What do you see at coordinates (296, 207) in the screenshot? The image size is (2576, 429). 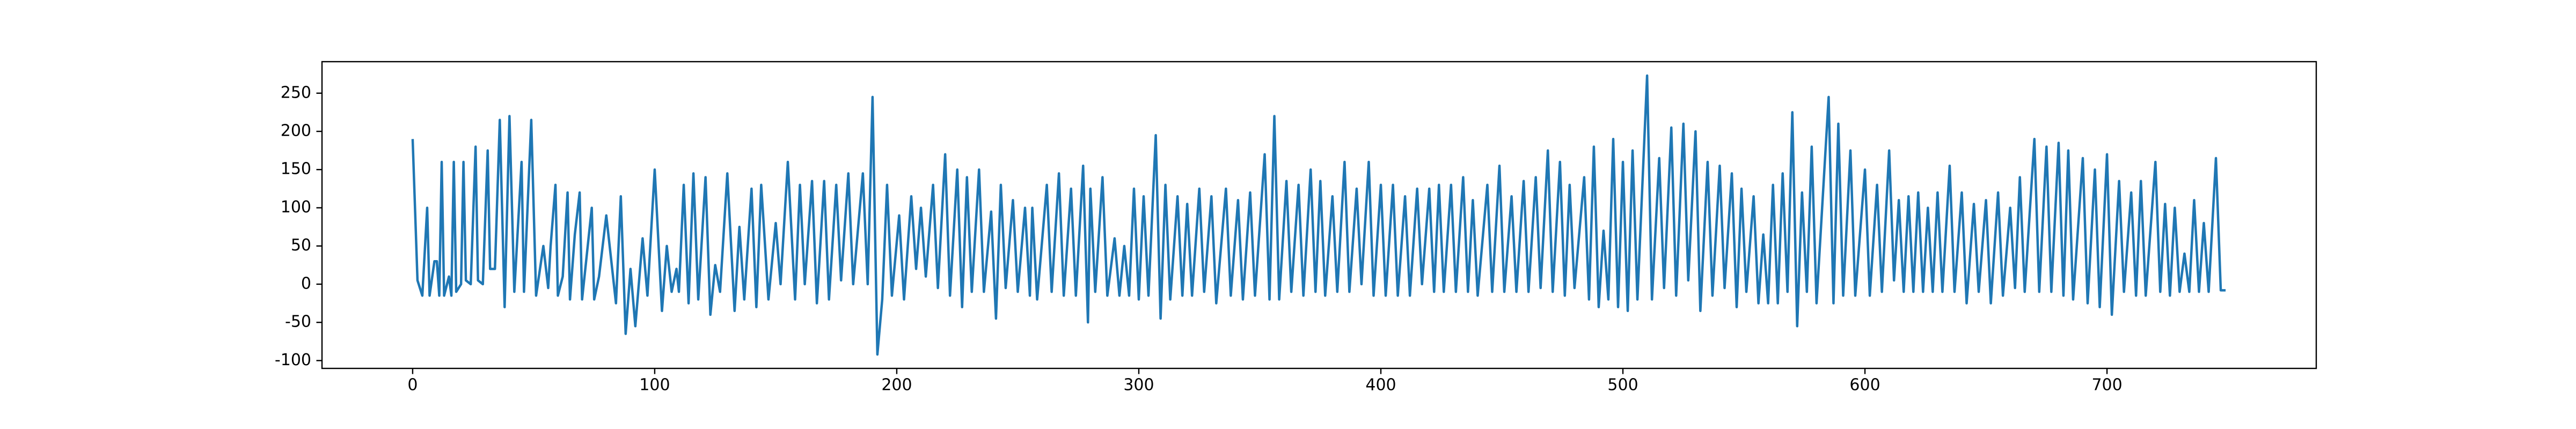 I see `y-tick-label: 100` at bounding box center [296, 207].